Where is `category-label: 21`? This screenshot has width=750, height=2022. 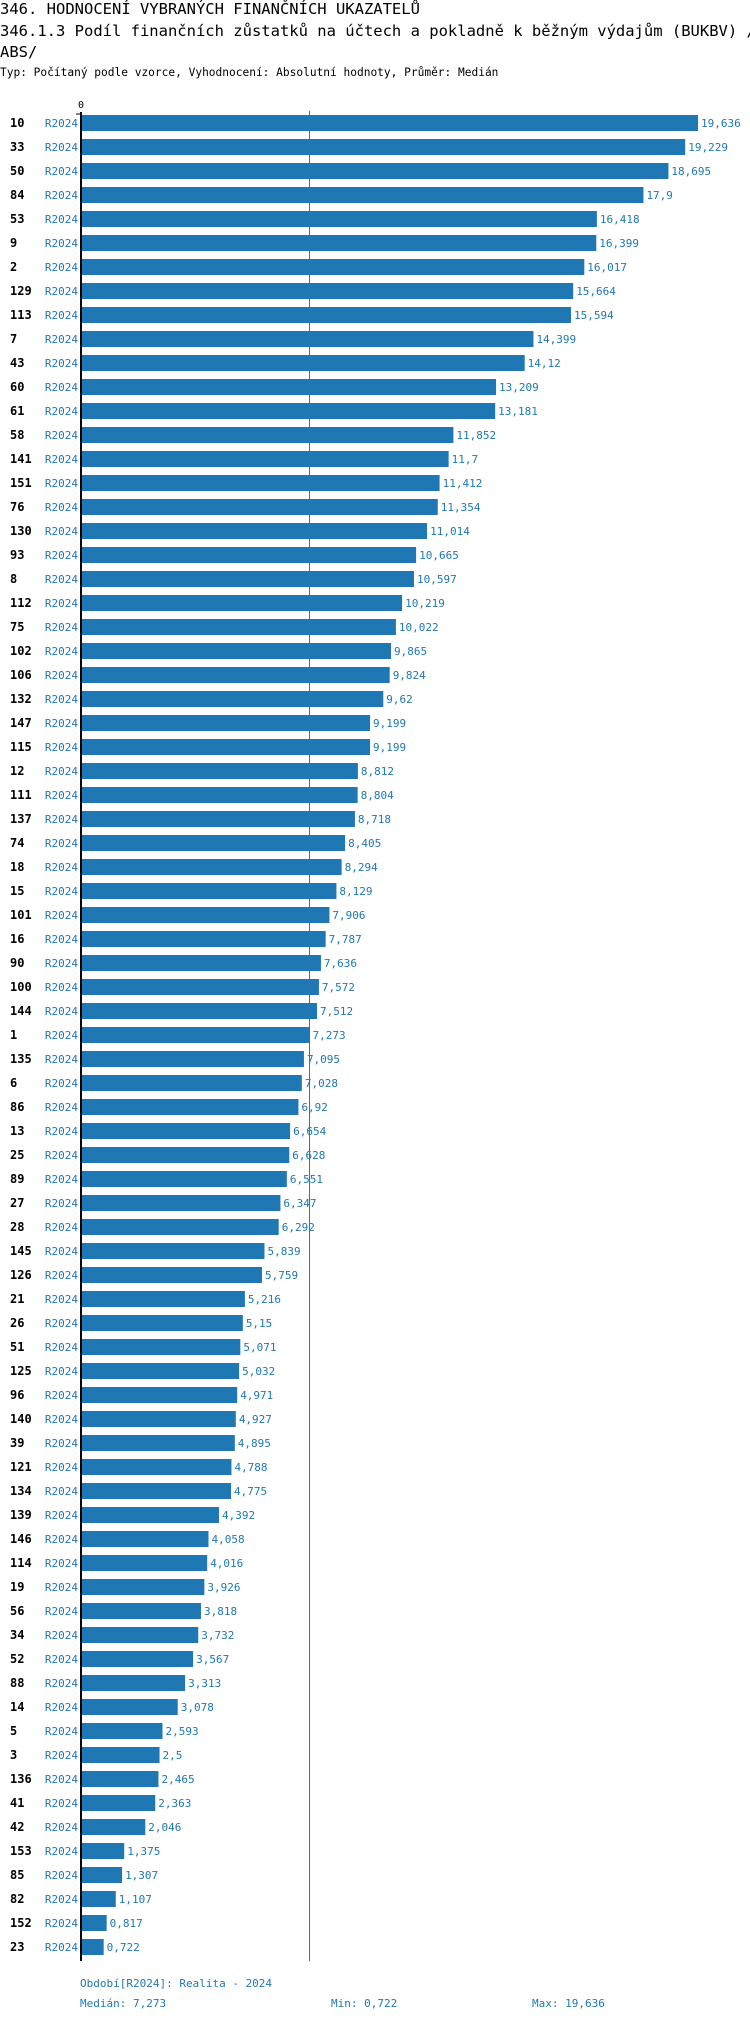
category-label: 21 is located at coordinates (17, 1299).